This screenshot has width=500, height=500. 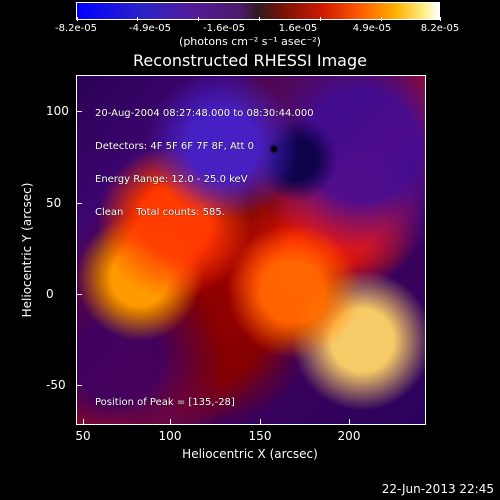 I want to click on x-tick-label: 200, so click(x=349, y=436).